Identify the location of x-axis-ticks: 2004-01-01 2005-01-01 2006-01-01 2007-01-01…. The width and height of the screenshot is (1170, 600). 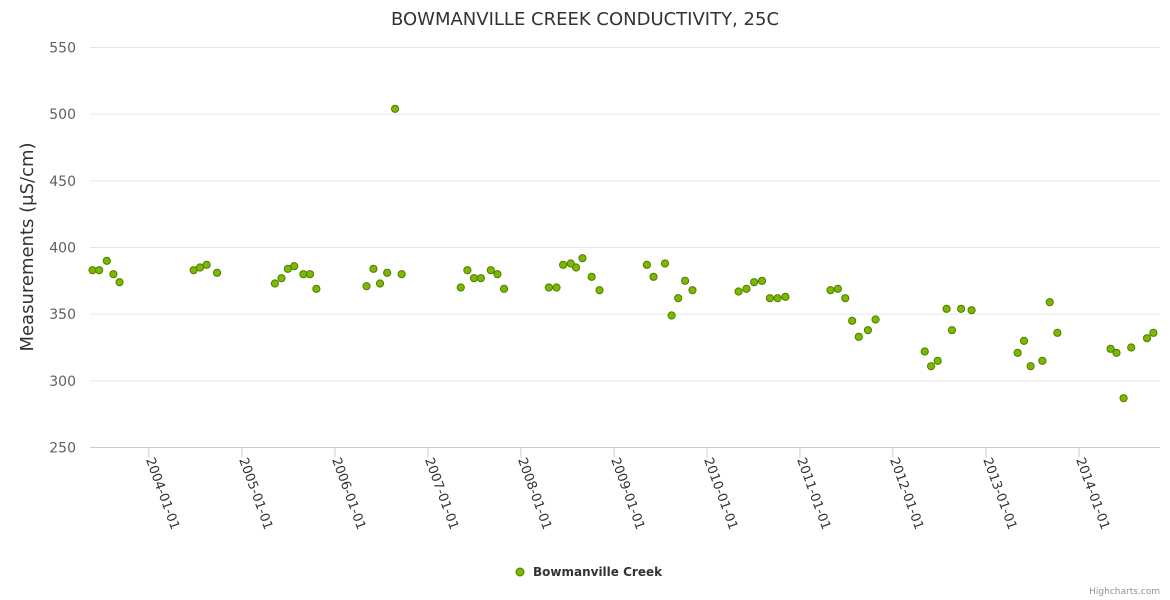
(627, 489).